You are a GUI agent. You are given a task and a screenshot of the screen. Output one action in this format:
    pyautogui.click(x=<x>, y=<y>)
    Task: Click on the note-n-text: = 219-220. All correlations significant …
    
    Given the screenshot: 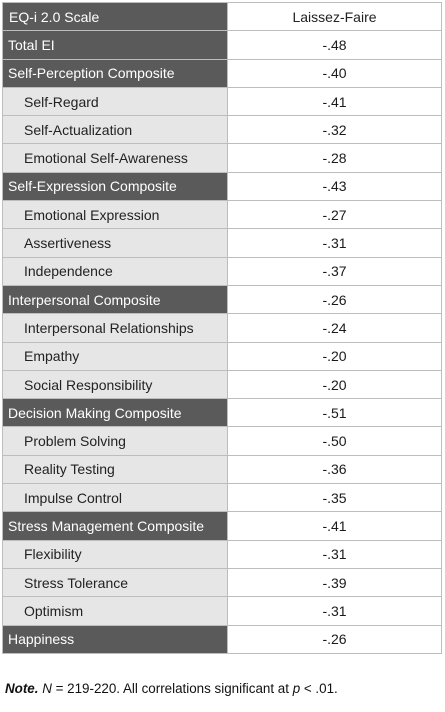 What is the action you would take?
    pyautogui.click(x=172, y=688)
    